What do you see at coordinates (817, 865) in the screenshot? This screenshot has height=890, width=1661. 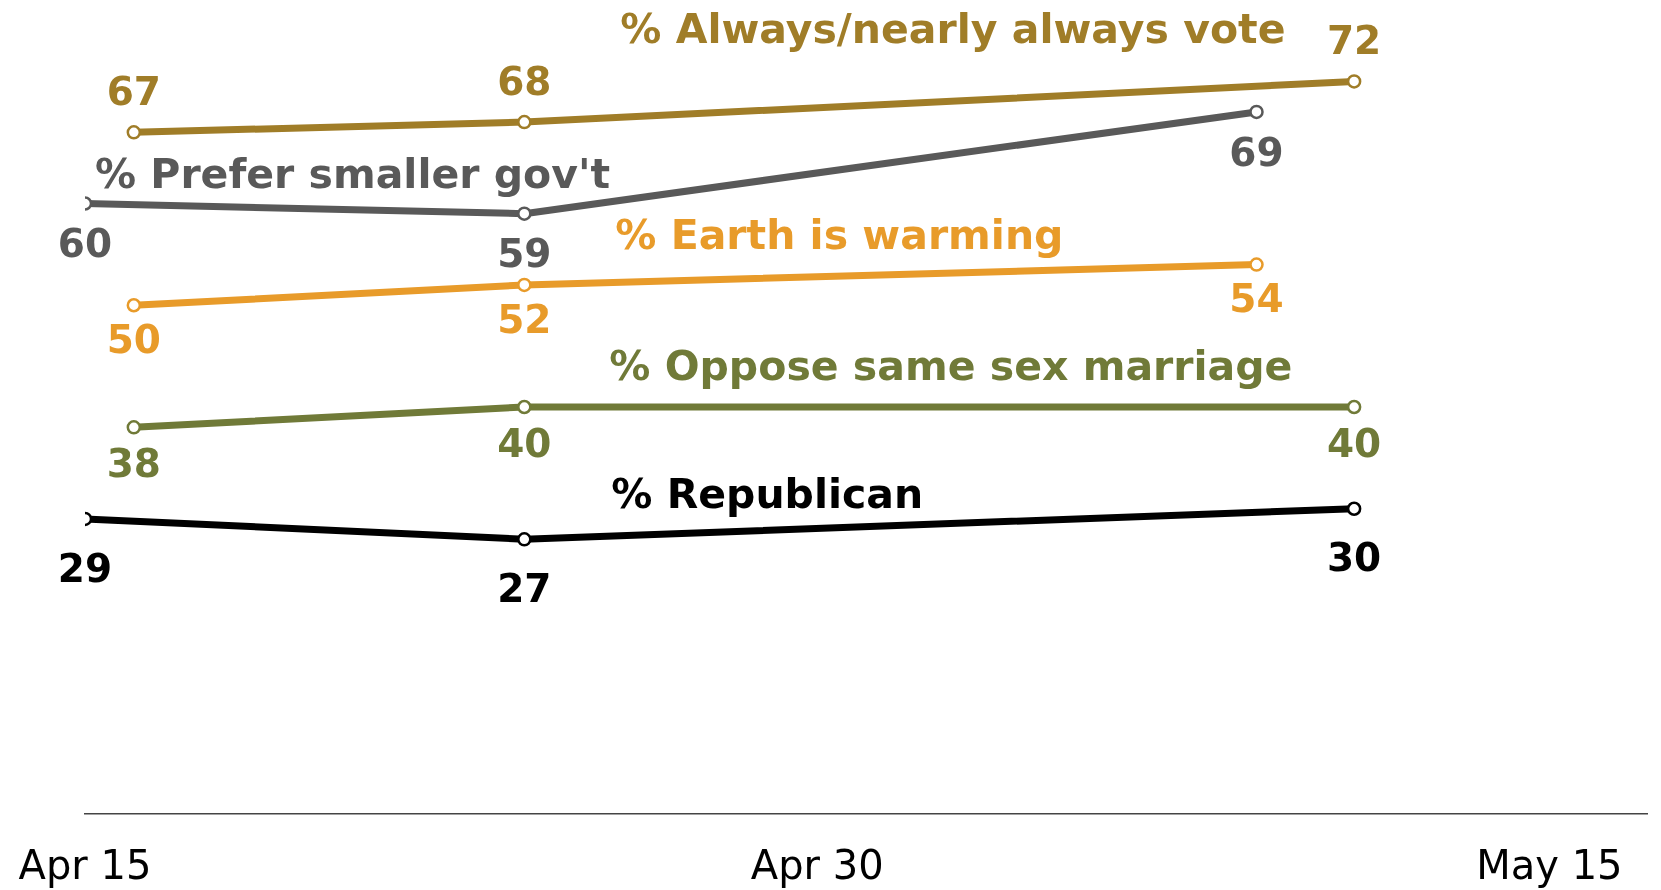 I see `x-tick-label: Apr 30` at bounding box center [817, 865].